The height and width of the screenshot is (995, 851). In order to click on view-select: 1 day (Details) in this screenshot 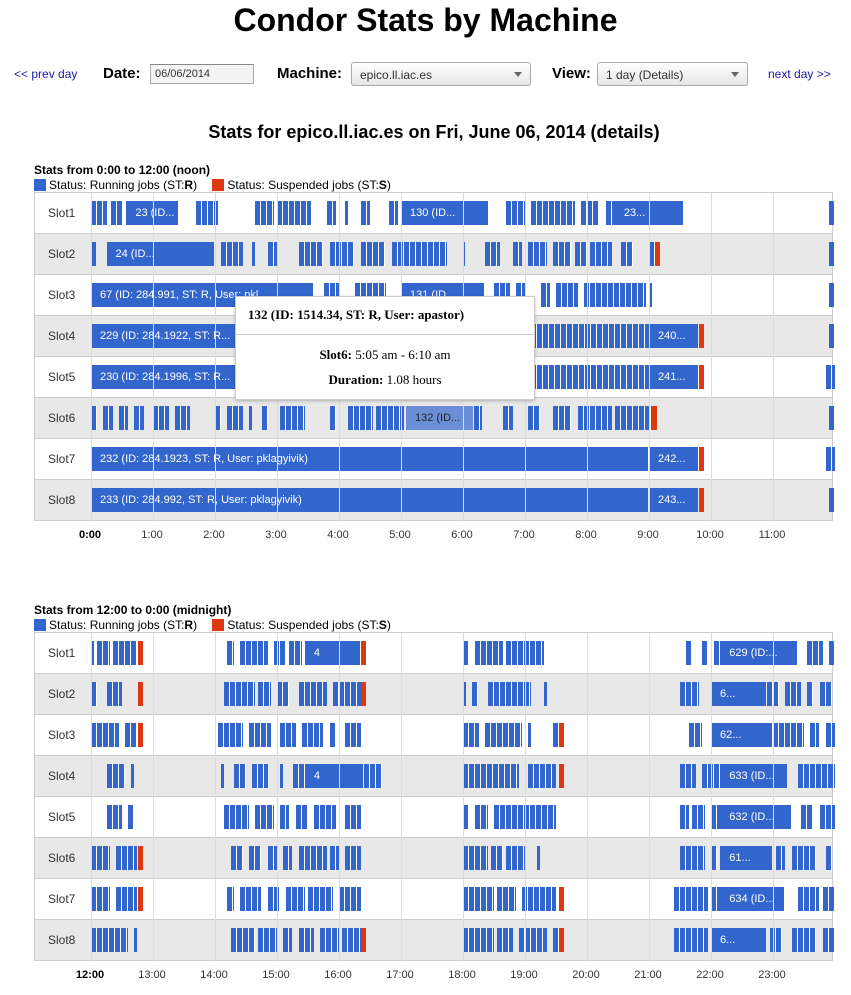, I will do `click(672, 74)`.